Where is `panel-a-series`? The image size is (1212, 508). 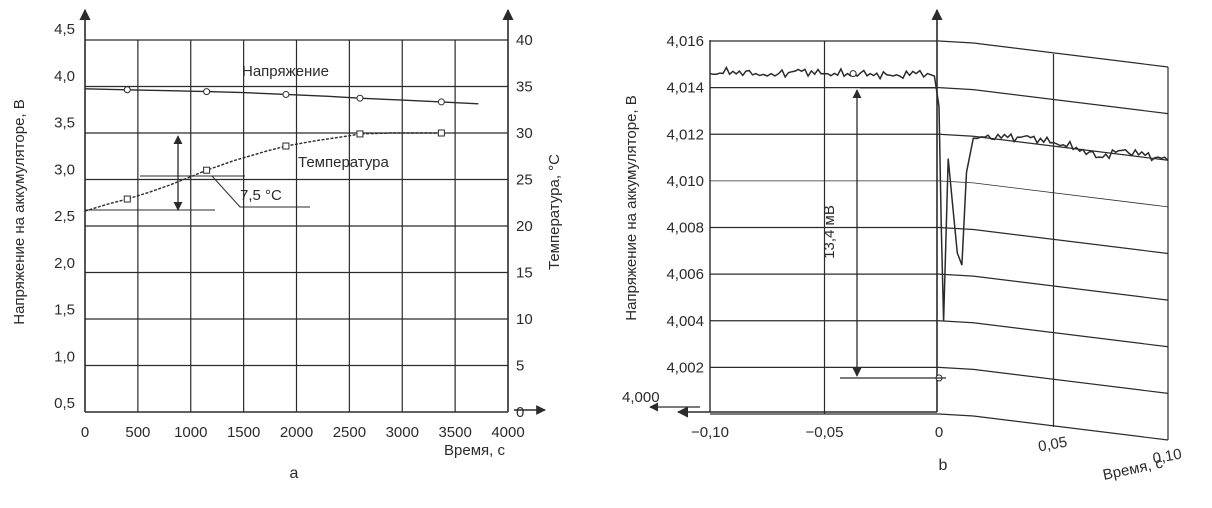 panel-a-series is located at coordinates (281, 149).